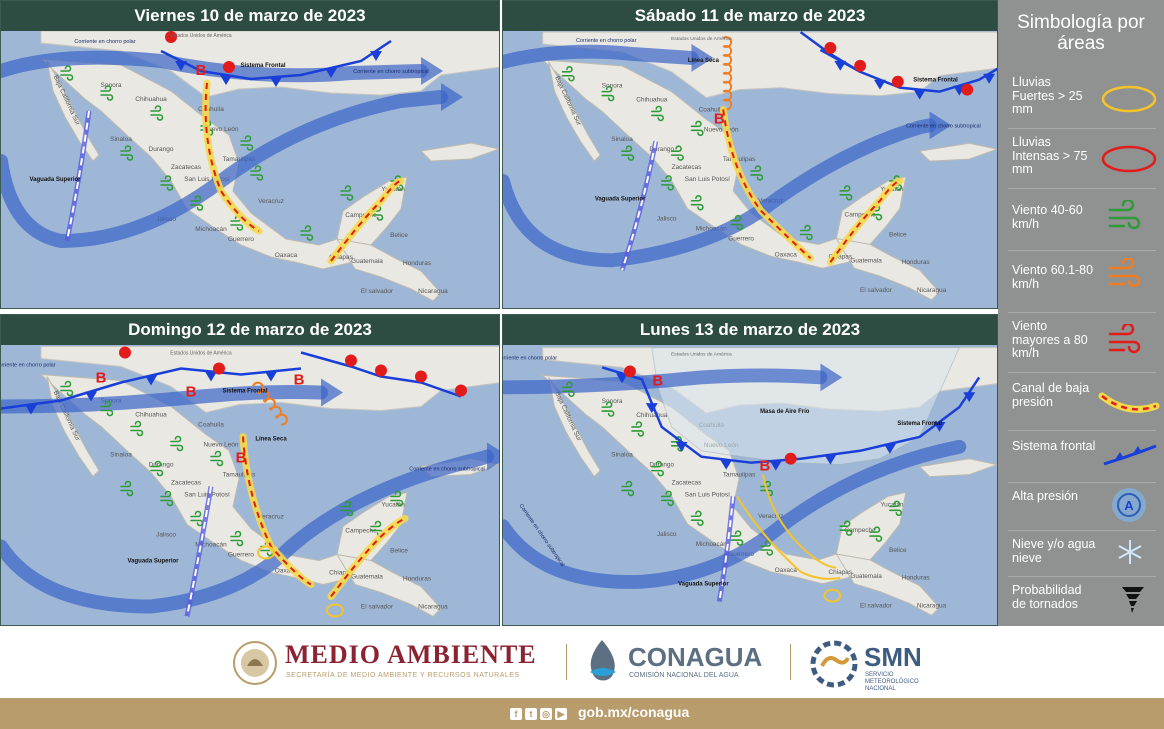 The height and width of the screenshot is (729, 1164). I want to click on legend-item-intense-rain: Lluvias Intensas > 75 mm, so click(1086, 160).